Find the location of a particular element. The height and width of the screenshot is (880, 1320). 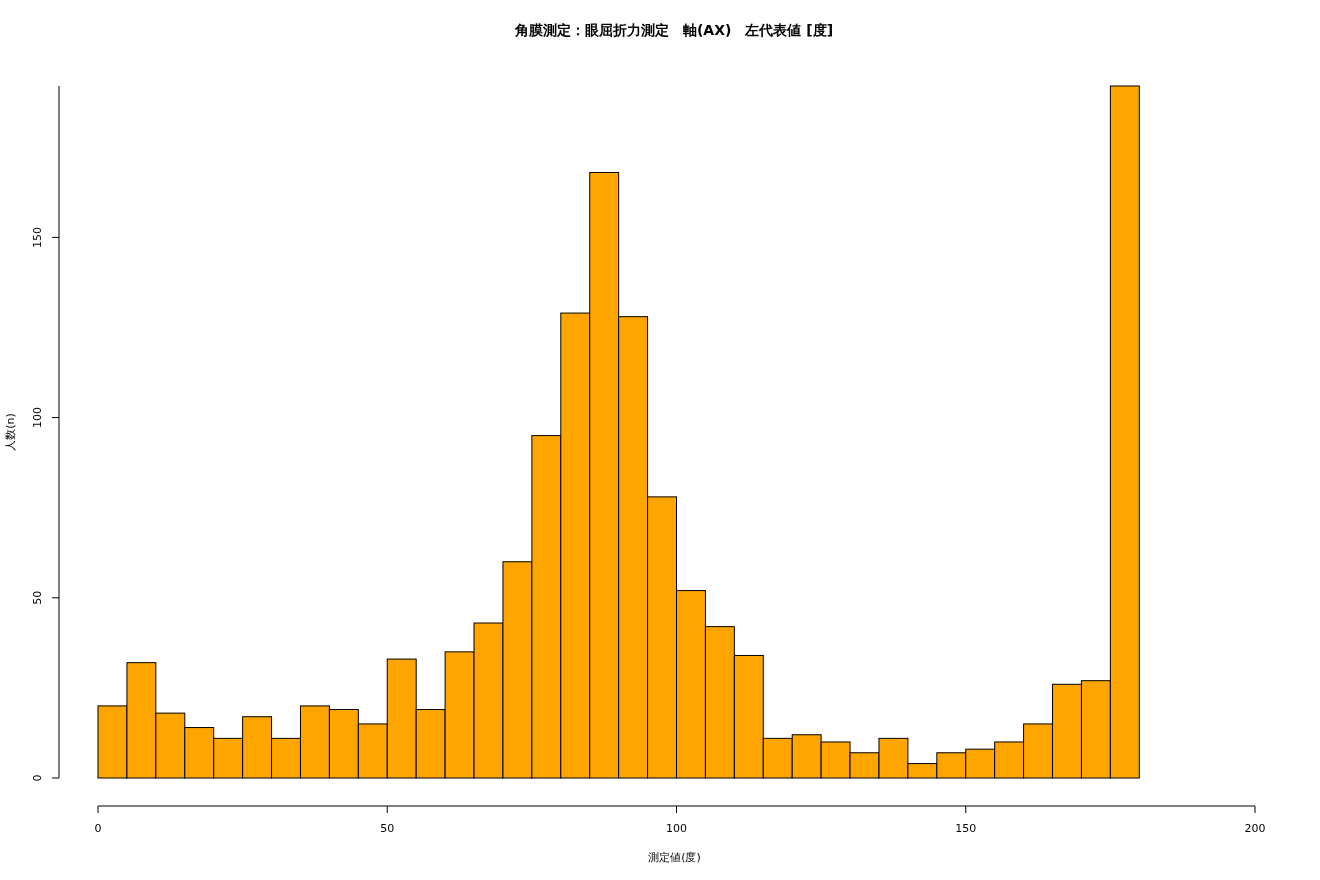

y-tick-label: 150 is located at coordinates (37, 237).